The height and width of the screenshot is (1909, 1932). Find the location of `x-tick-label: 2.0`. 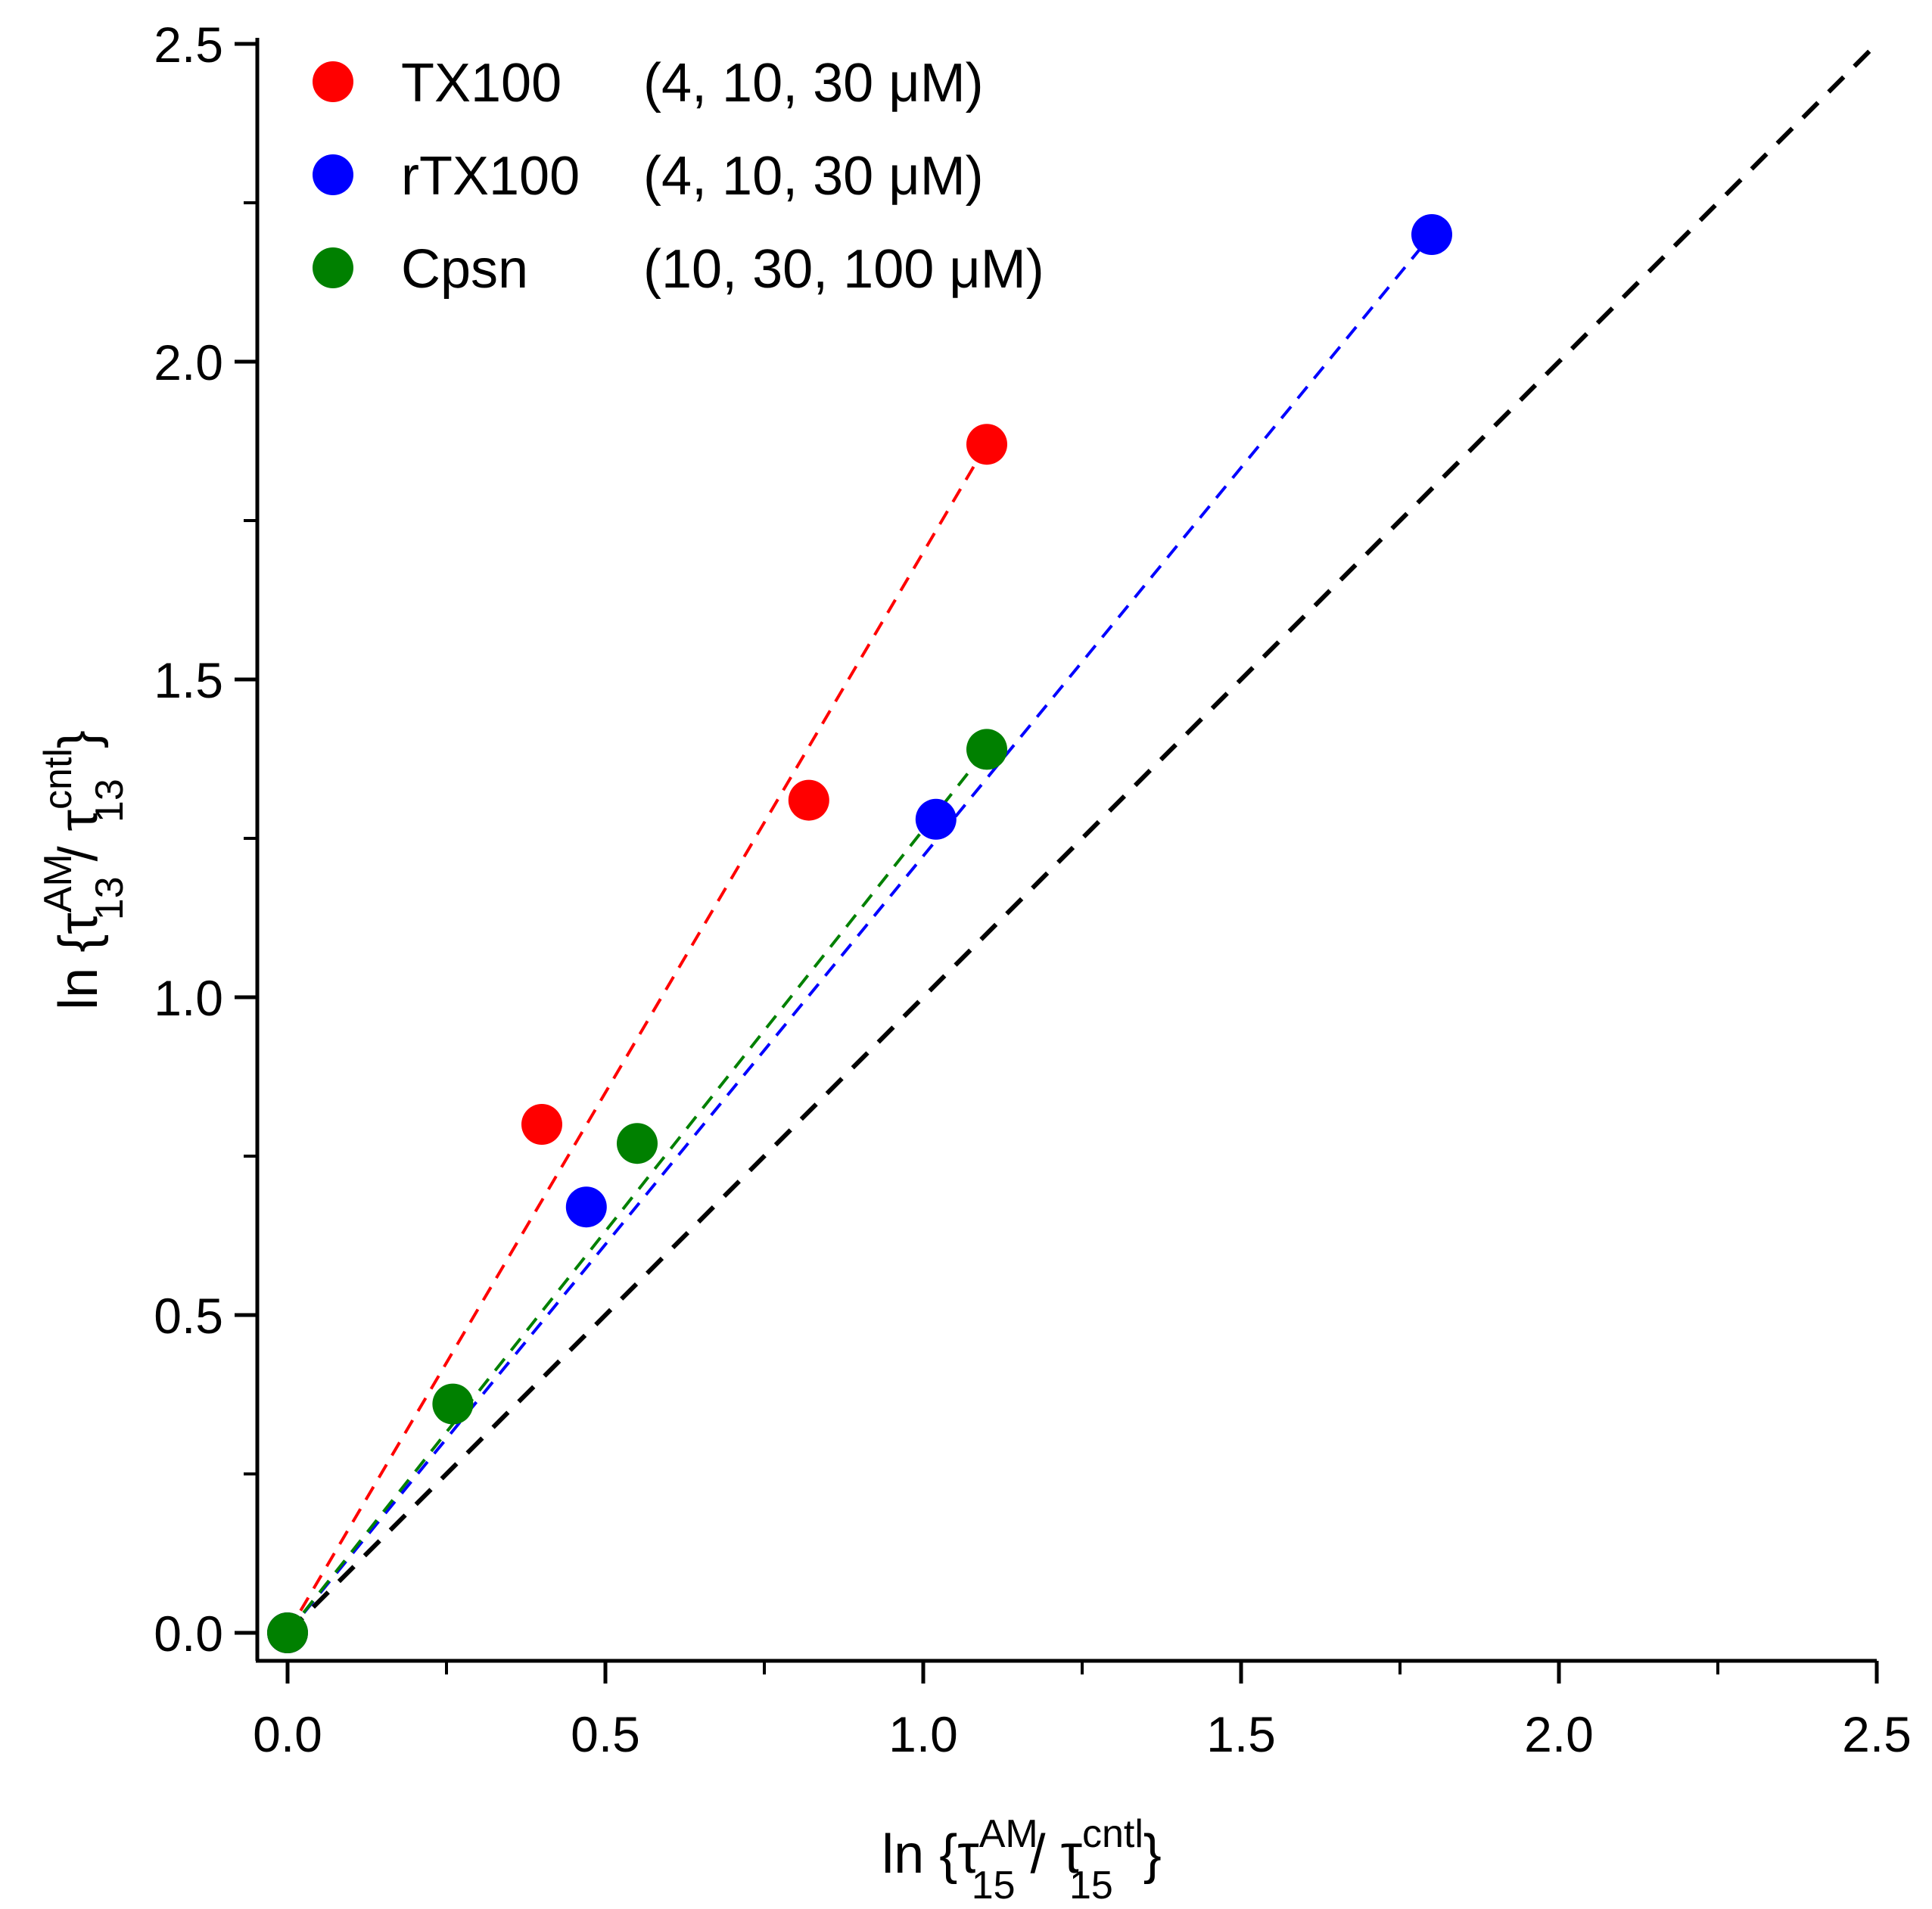

x-tick-label: 2.0 is located at coordinates (1559, 1734).